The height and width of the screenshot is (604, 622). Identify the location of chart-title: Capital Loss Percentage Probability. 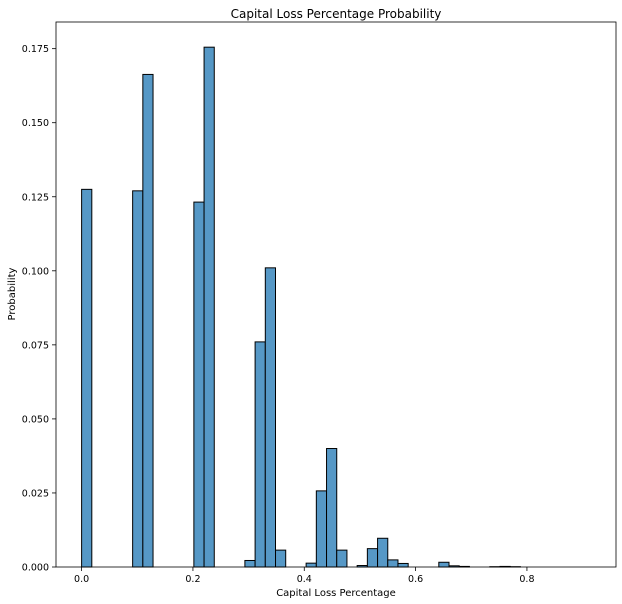
(336, 14).